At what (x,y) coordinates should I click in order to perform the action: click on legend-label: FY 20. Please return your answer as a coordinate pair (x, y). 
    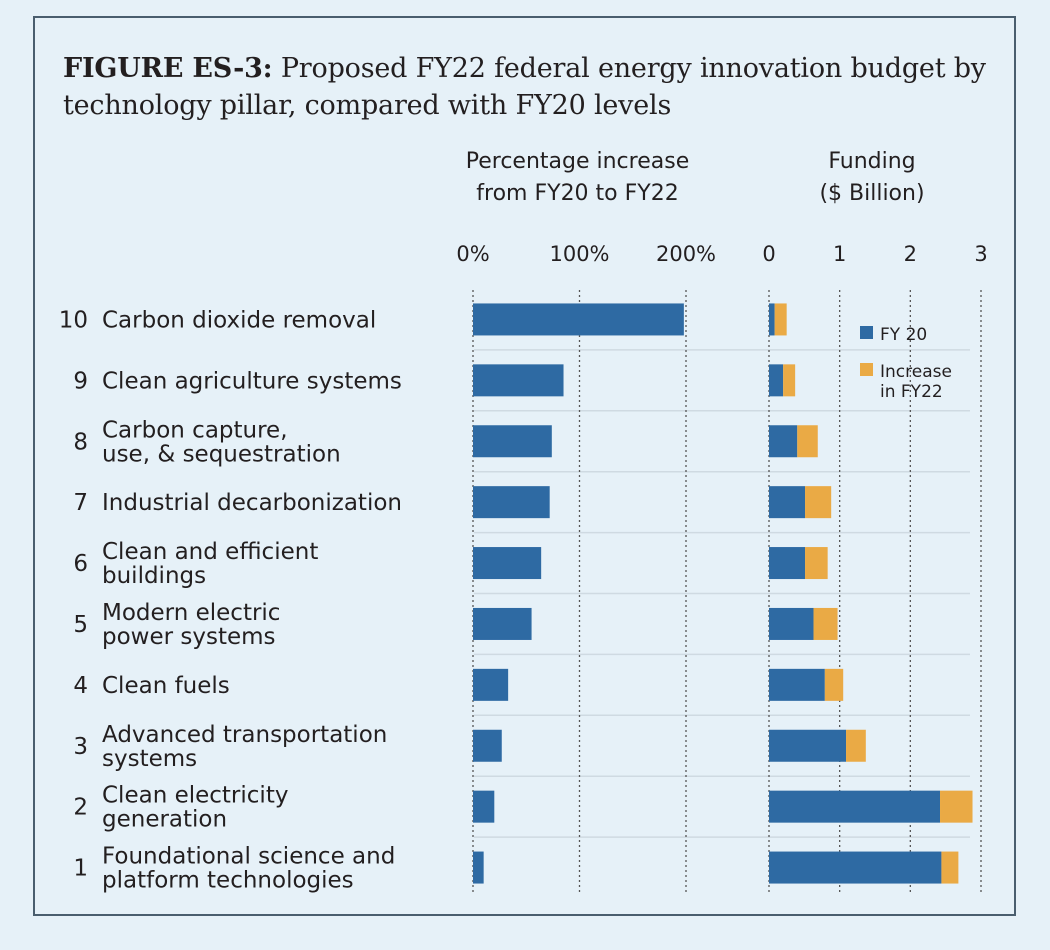
    Looking at the image, I should click on (903, 335).